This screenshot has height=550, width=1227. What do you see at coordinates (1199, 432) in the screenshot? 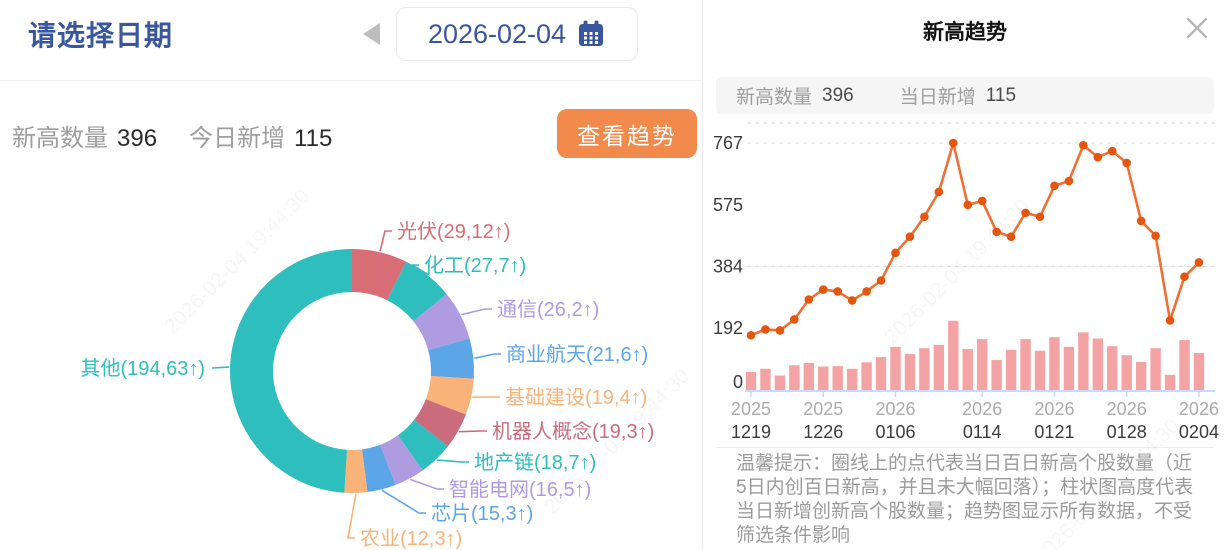
I see `x-label-date: 0204` at bounding box center [1199, 432].